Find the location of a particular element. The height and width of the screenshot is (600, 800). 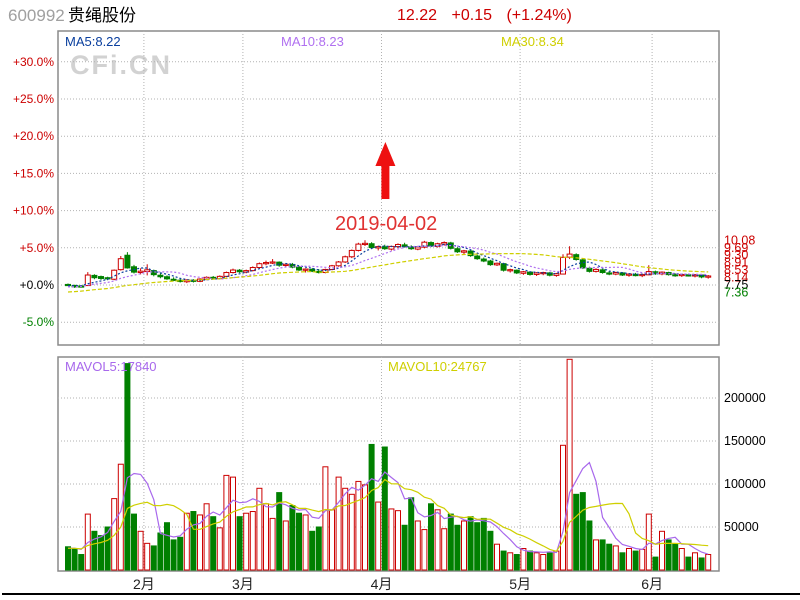

cfi-watermark: CFi.CN is located at coordinates (121, 65).